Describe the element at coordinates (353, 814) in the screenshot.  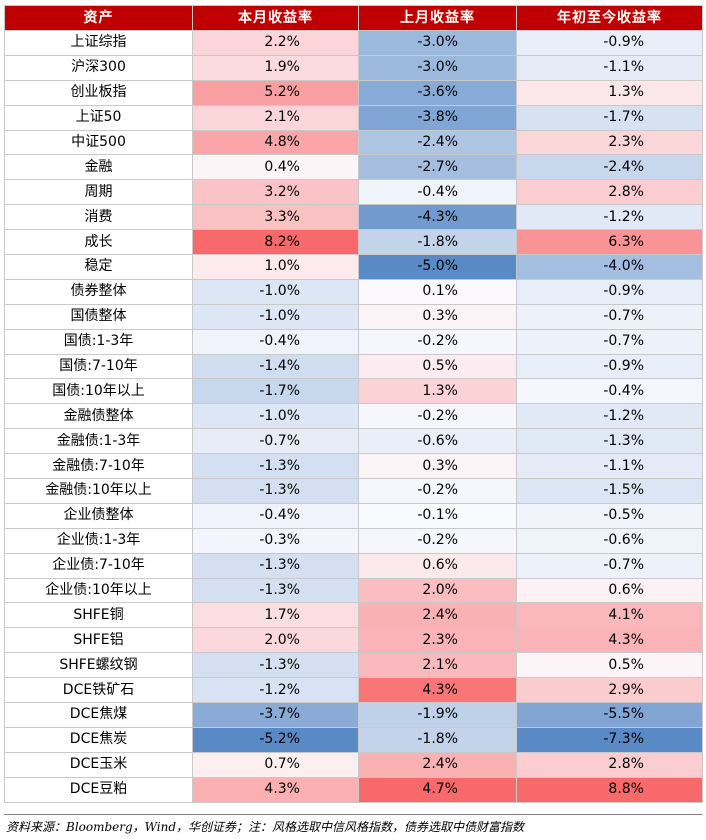
I see `source-divider` at that location.